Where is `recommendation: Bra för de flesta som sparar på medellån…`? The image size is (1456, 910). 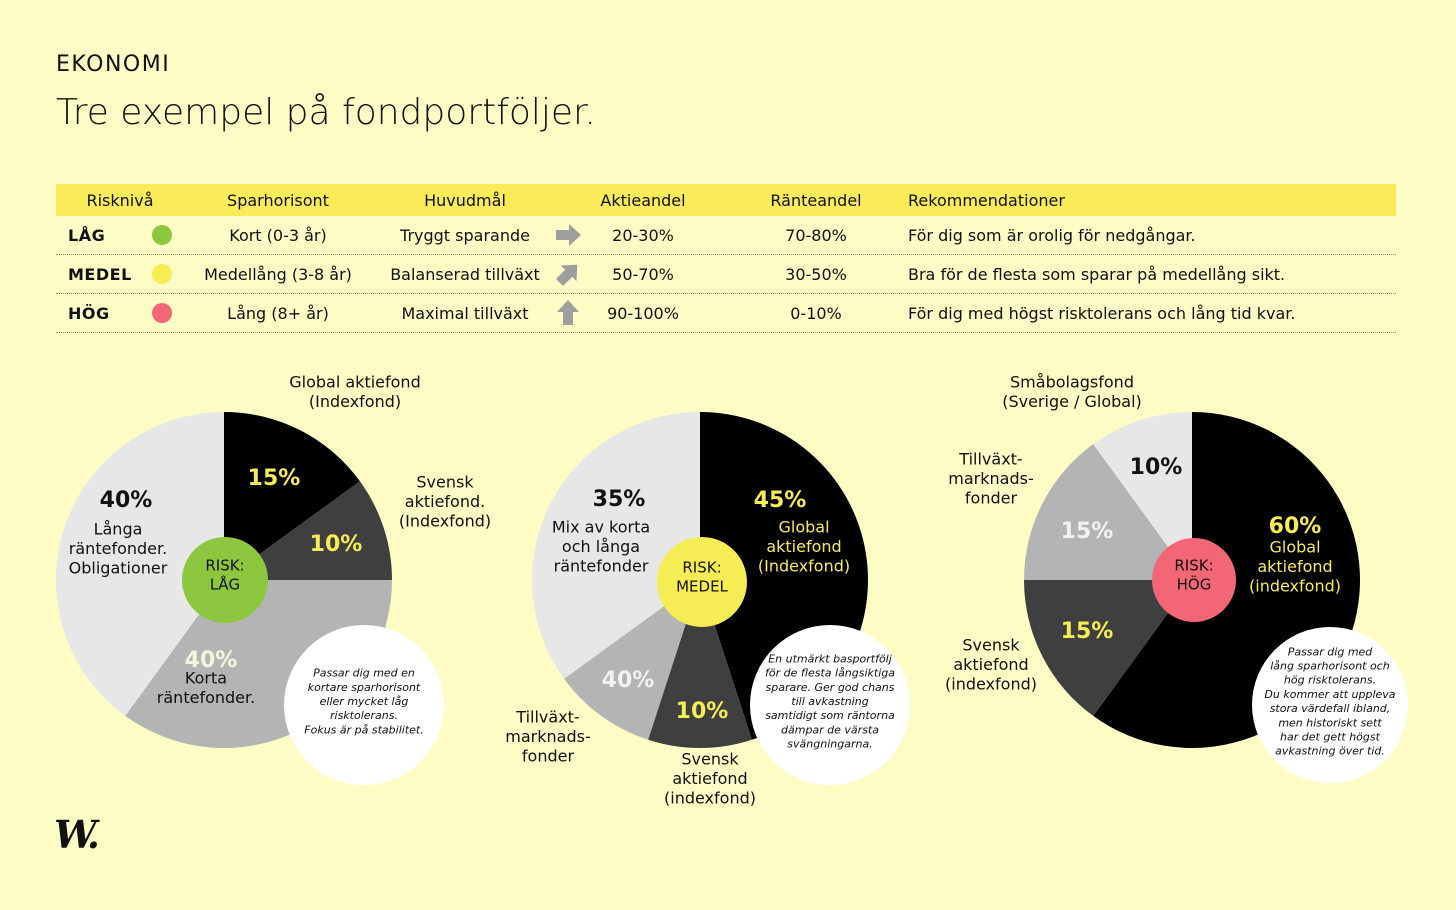 recommendation: Bra för de flesta som sparar på medellån… is located at coordinates (1097, 274).